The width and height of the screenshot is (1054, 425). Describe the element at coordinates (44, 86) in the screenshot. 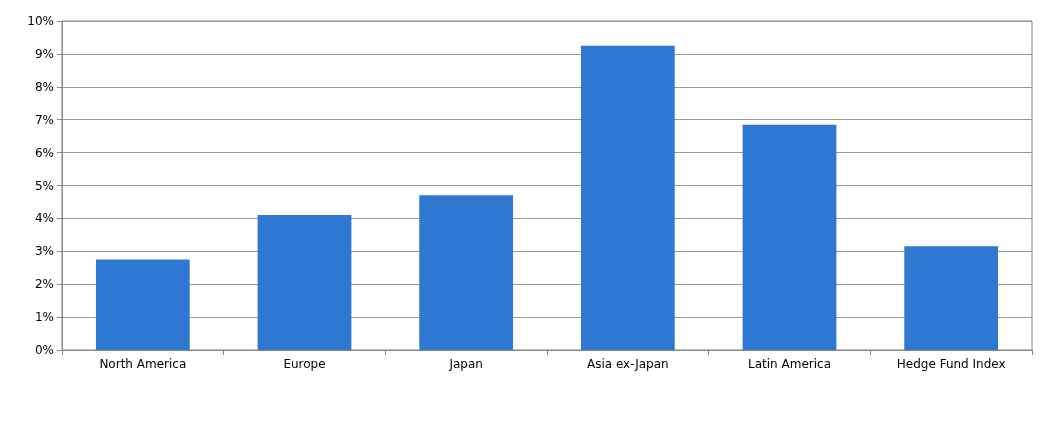

I see `y-tick-label: 8%` at that location.